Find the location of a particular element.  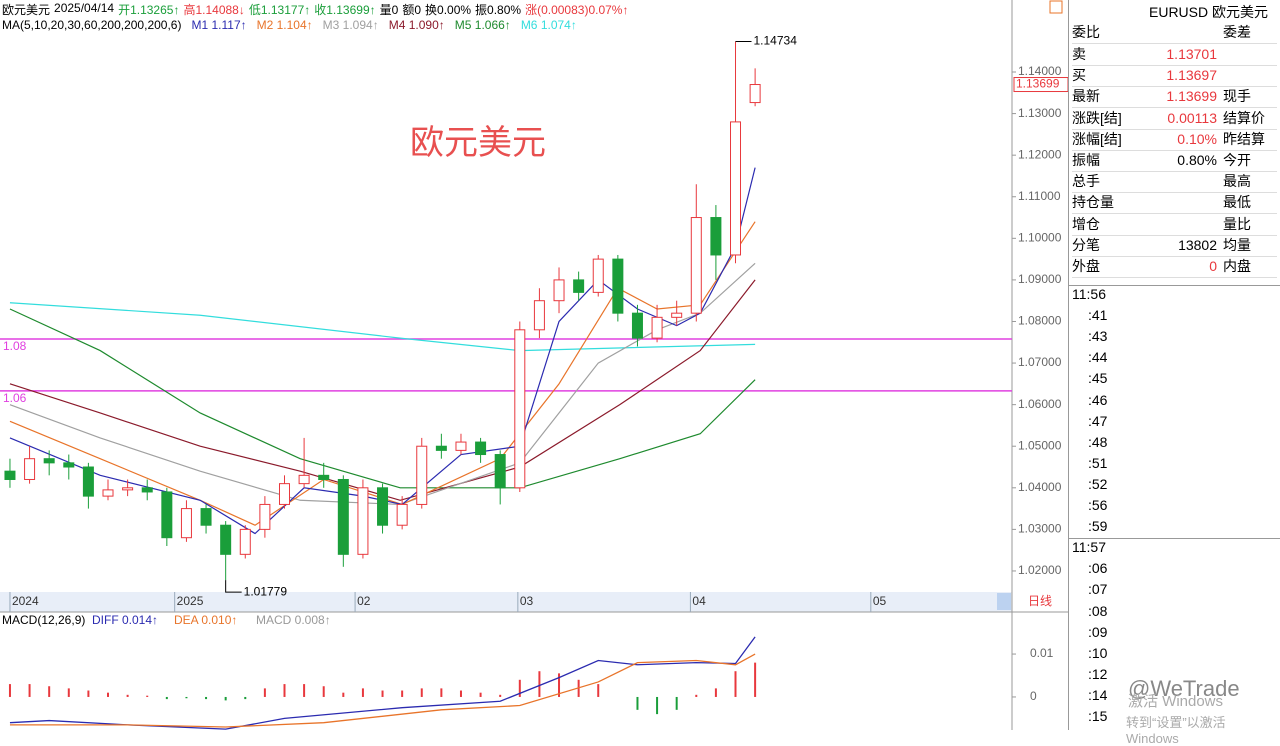

macd-legend: DIFF 0.014↑ is located at coordinates (125, 620).